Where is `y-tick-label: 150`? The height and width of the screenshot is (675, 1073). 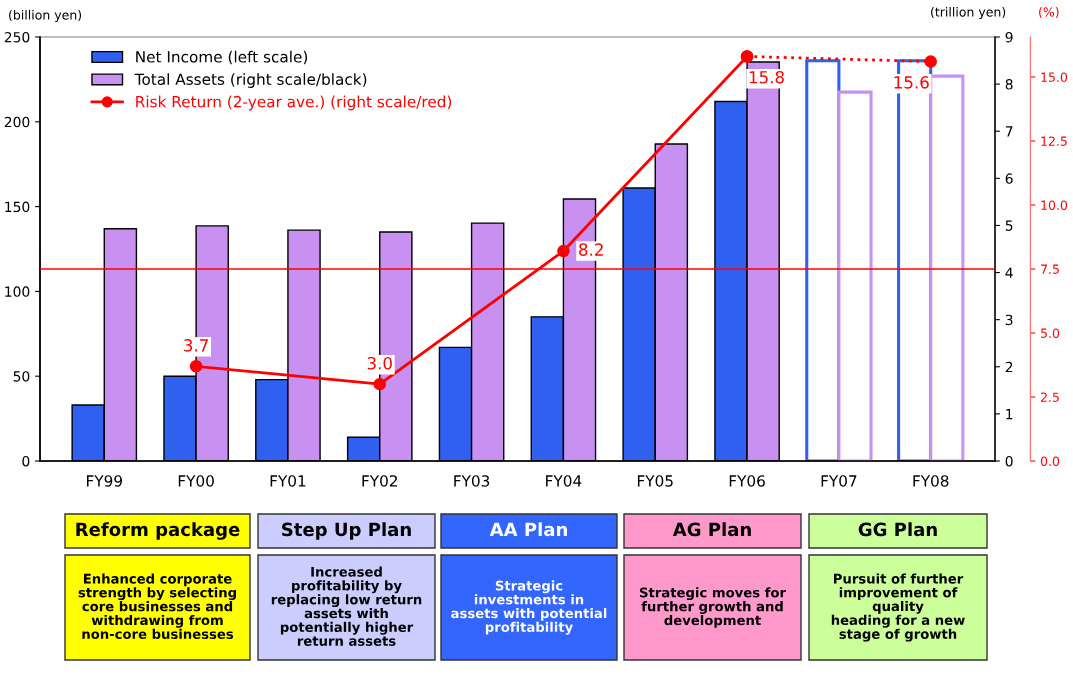 y-tick-label: 150 is located at coordinates (17, 207).